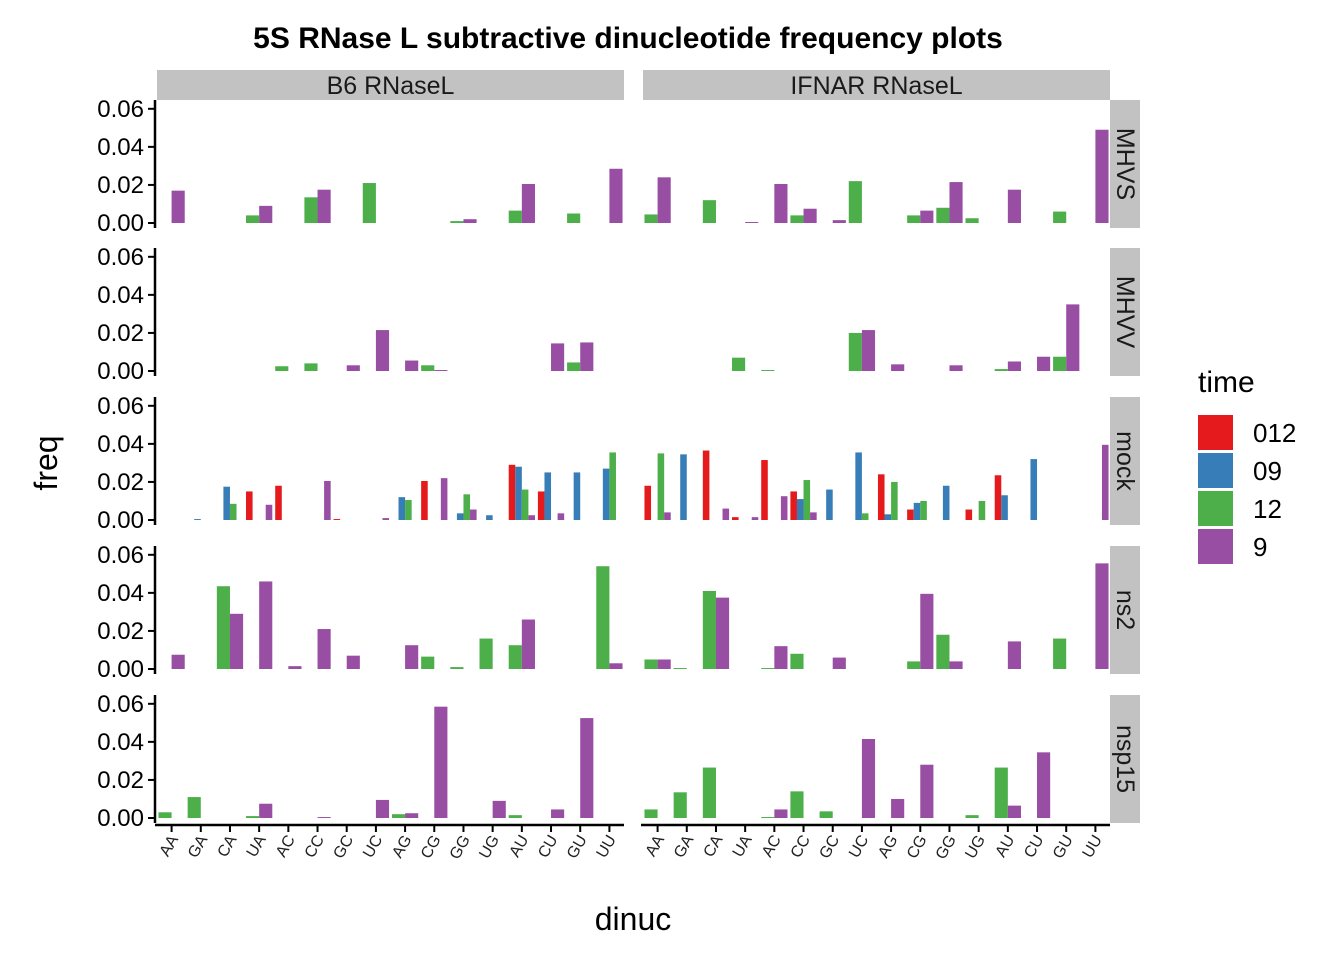  What do you see at coordinates (577, 847) in the screenshot?
I see `x-tick-label: GU` at bounding box center [577, 847].